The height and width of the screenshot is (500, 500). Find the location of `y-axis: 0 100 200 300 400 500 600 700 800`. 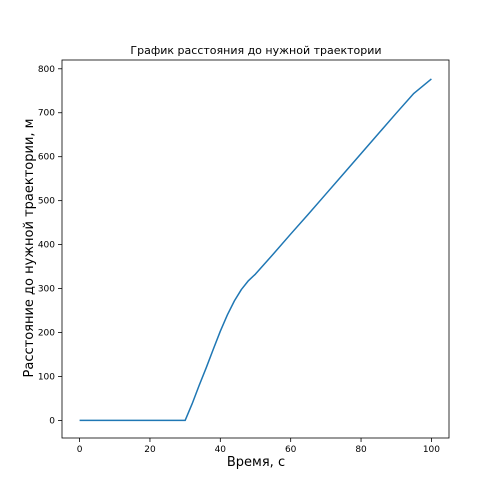

y-axis: 0 100 200 300 400 500 600 700 800 is located at coordinates (50, 245).